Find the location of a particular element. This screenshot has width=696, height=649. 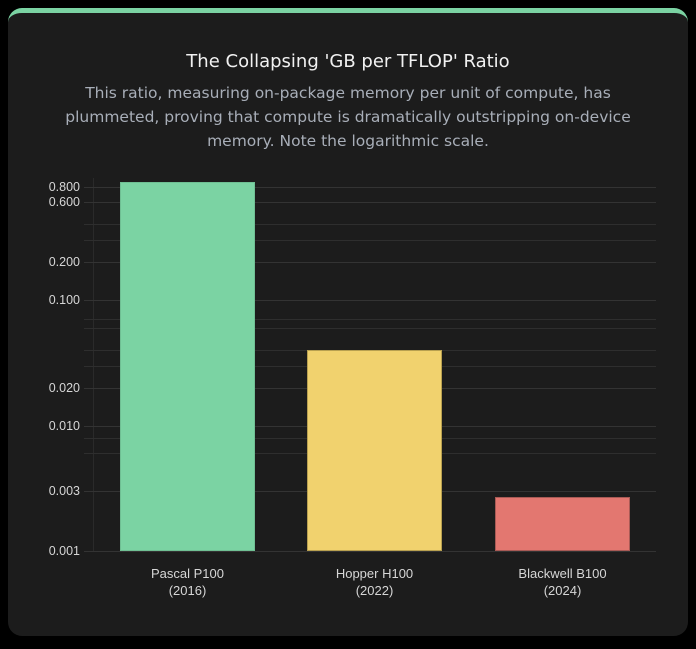

y-tick-label: 0.001 is located at coordinates (64, 551).